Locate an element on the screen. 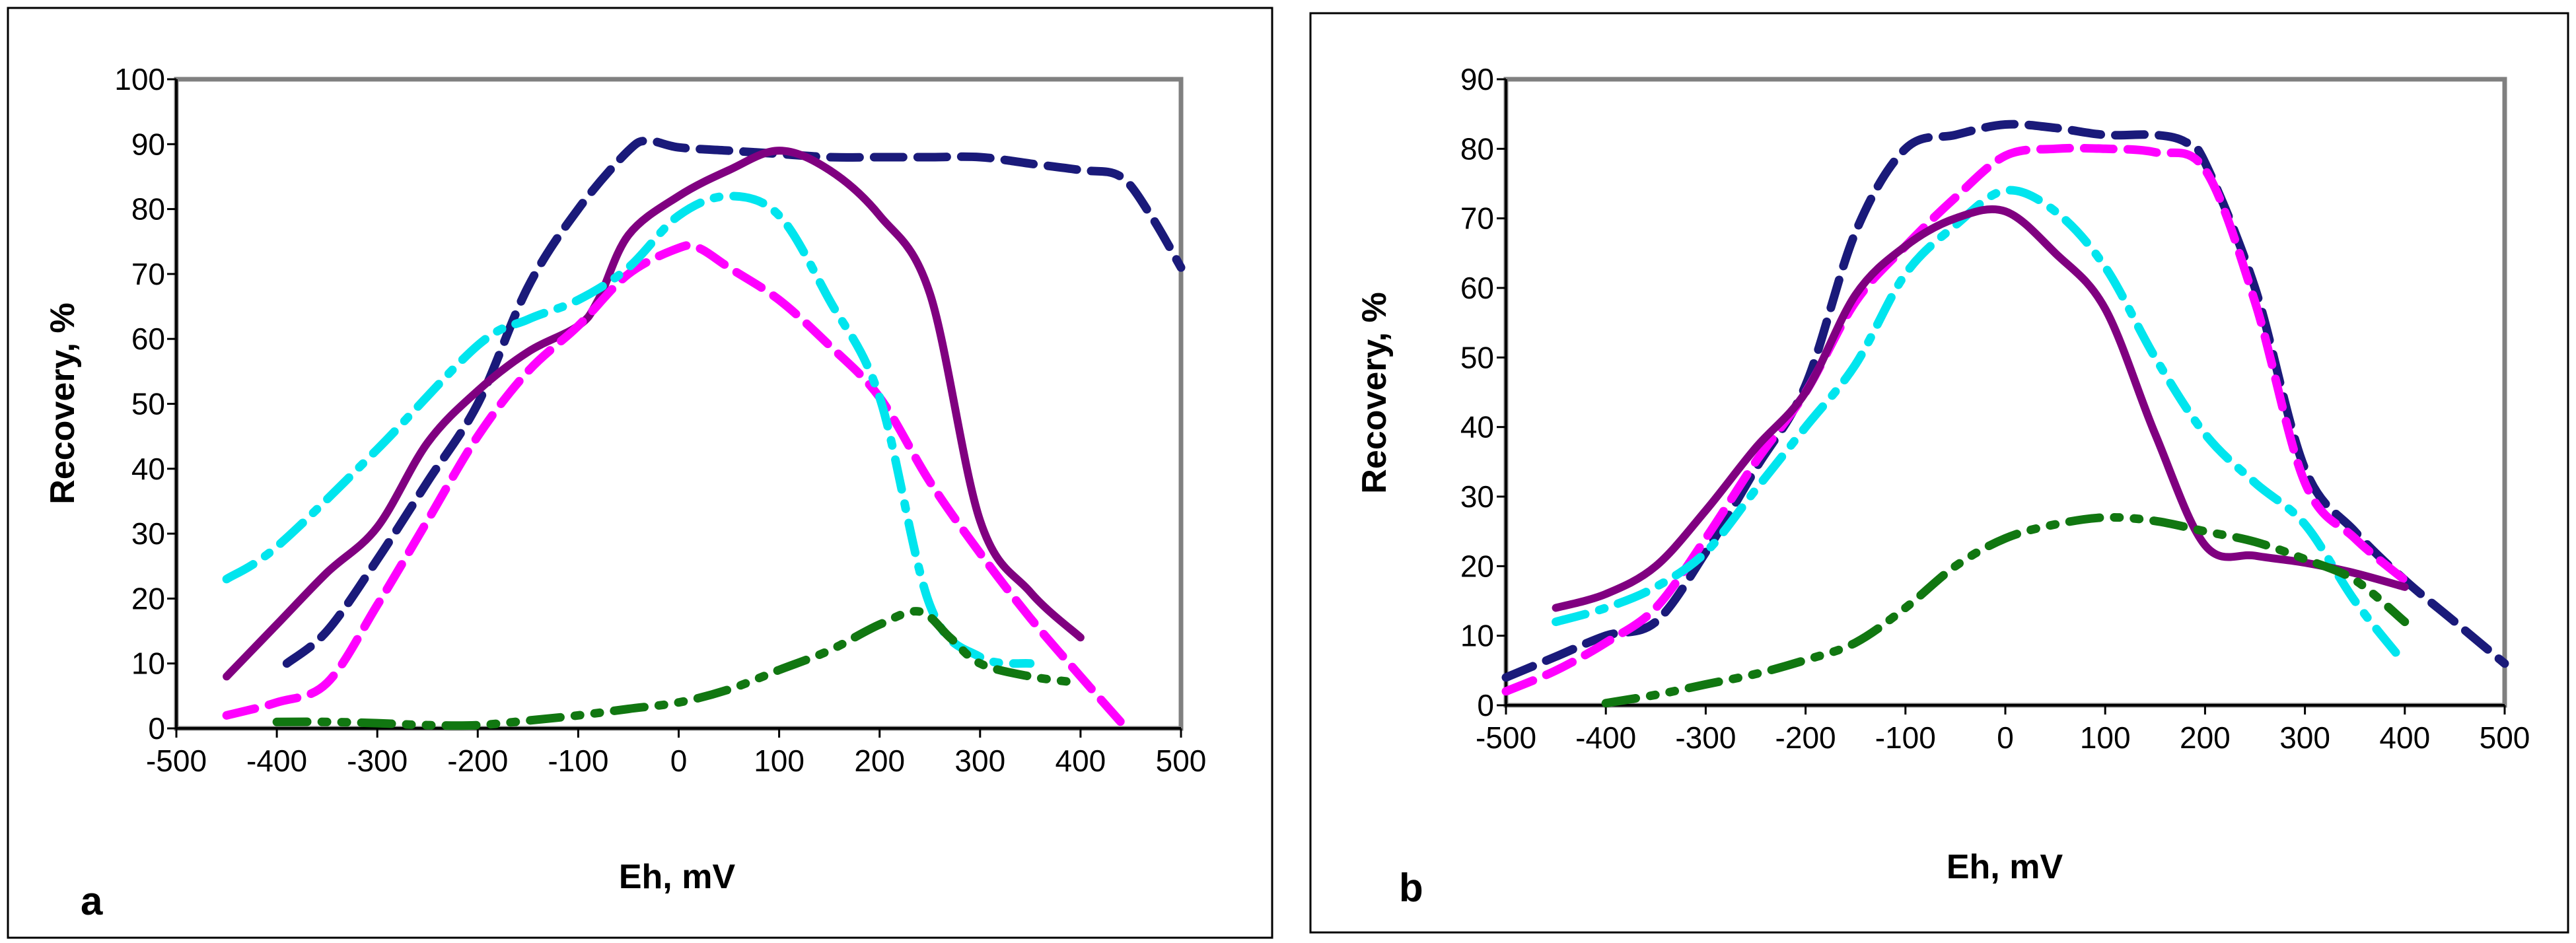 The image size is (2576, 943). panel-a-y-tick-label: 90 is located at coordinates (148, 144).